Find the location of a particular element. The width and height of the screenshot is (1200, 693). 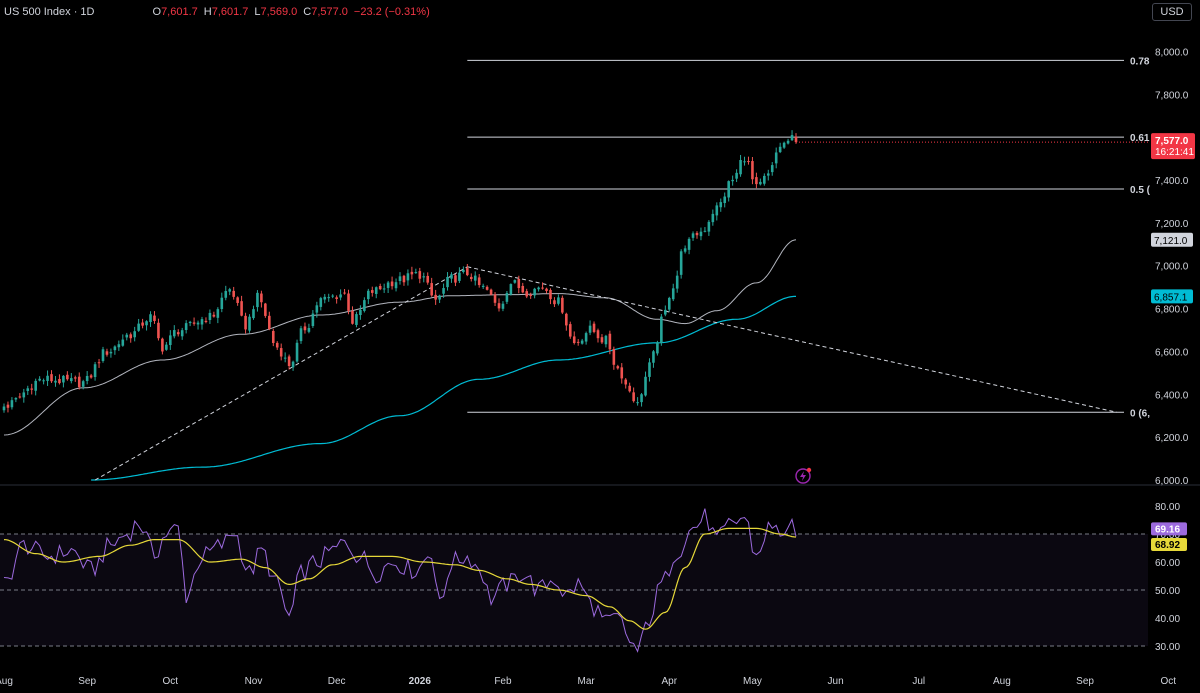

time-axis-label: 2026 is located at coordinates (420, 681).